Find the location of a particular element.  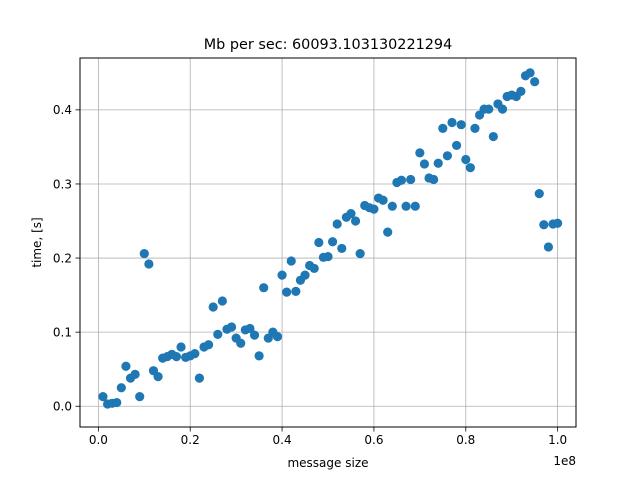

y-tick-label: 0.0 is located at coordinates (62, 407).